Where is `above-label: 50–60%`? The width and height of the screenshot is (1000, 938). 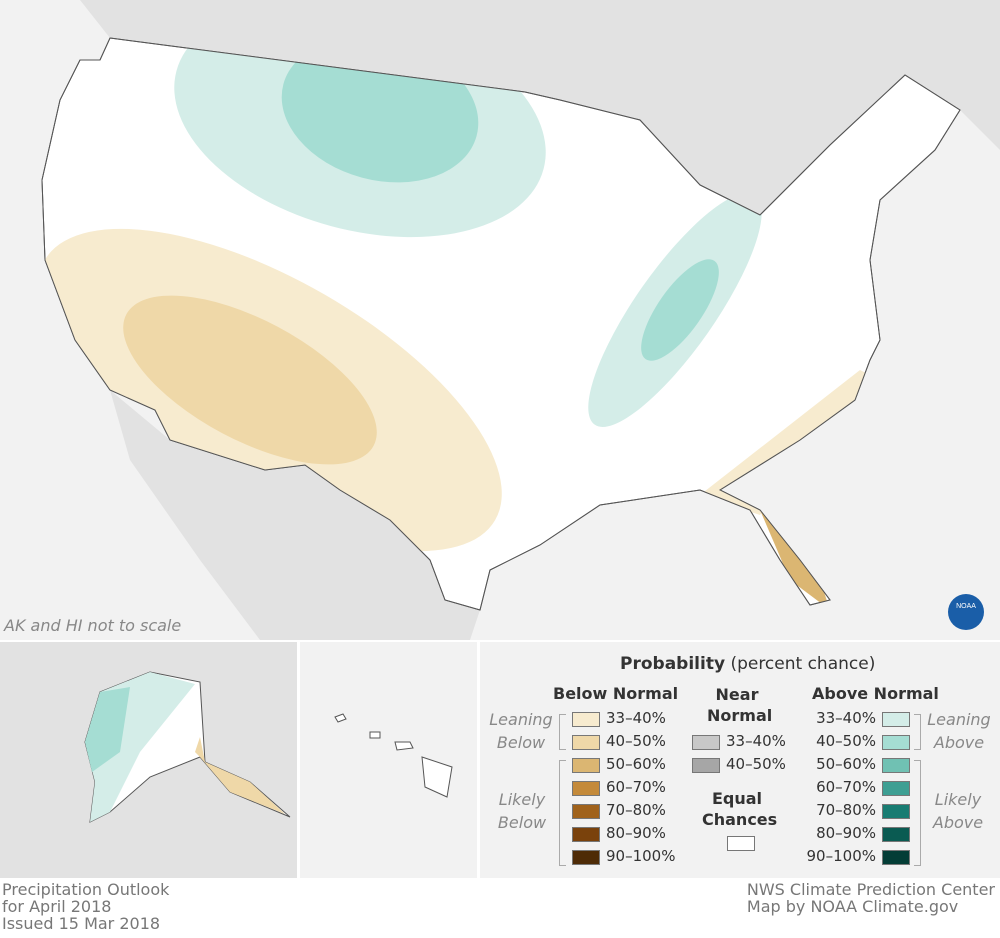 above-label: 50–60% is located at coordinates (846, 764).